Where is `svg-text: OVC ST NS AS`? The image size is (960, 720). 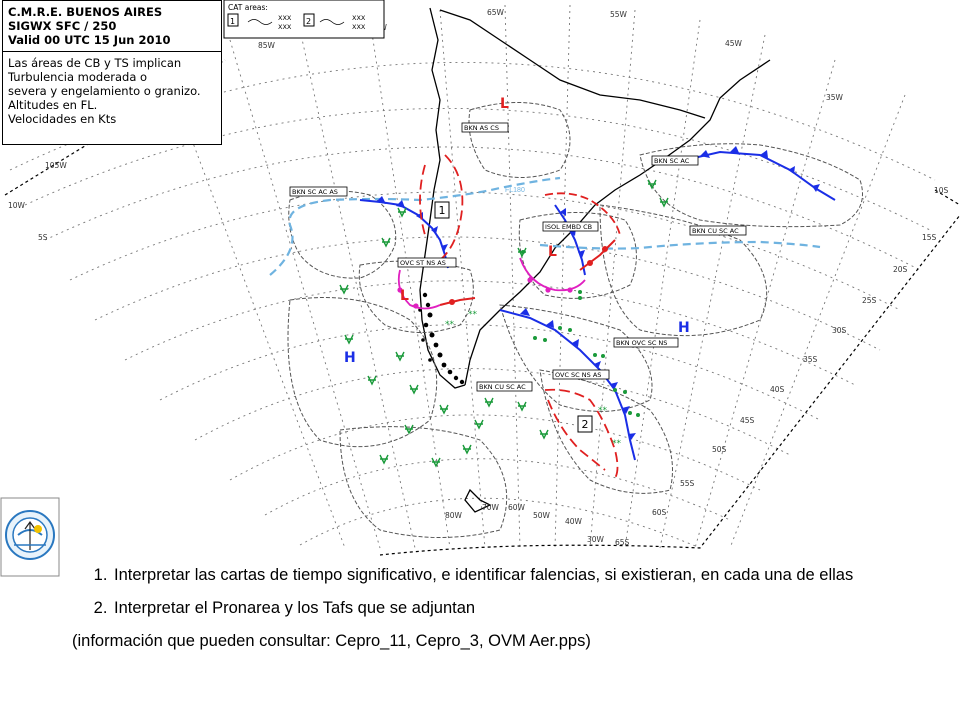 svg-text: OVC ST NS AS is located at coordinates (423, 263).